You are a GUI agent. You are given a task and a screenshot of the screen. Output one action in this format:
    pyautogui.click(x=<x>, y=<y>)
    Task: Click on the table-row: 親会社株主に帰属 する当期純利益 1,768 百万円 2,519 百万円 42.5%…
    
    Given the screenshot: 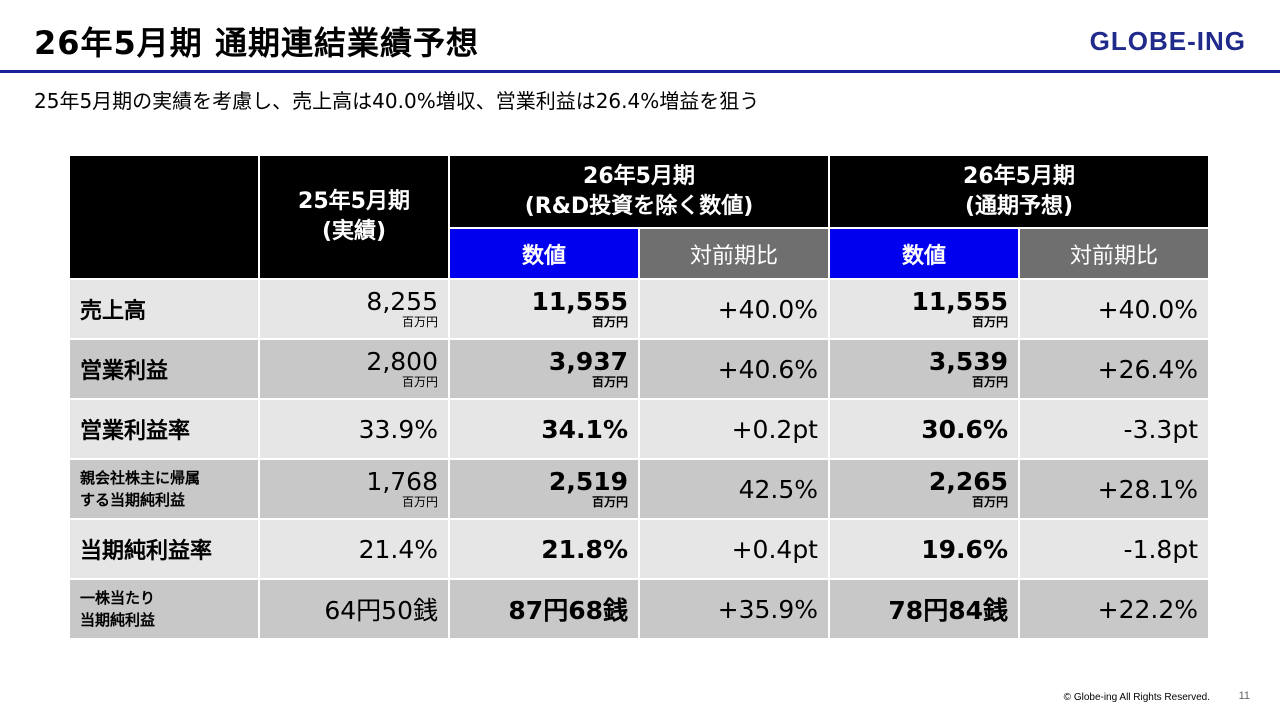 What is the action you would take?
    pyautogui.click(x=639, y=489)
    